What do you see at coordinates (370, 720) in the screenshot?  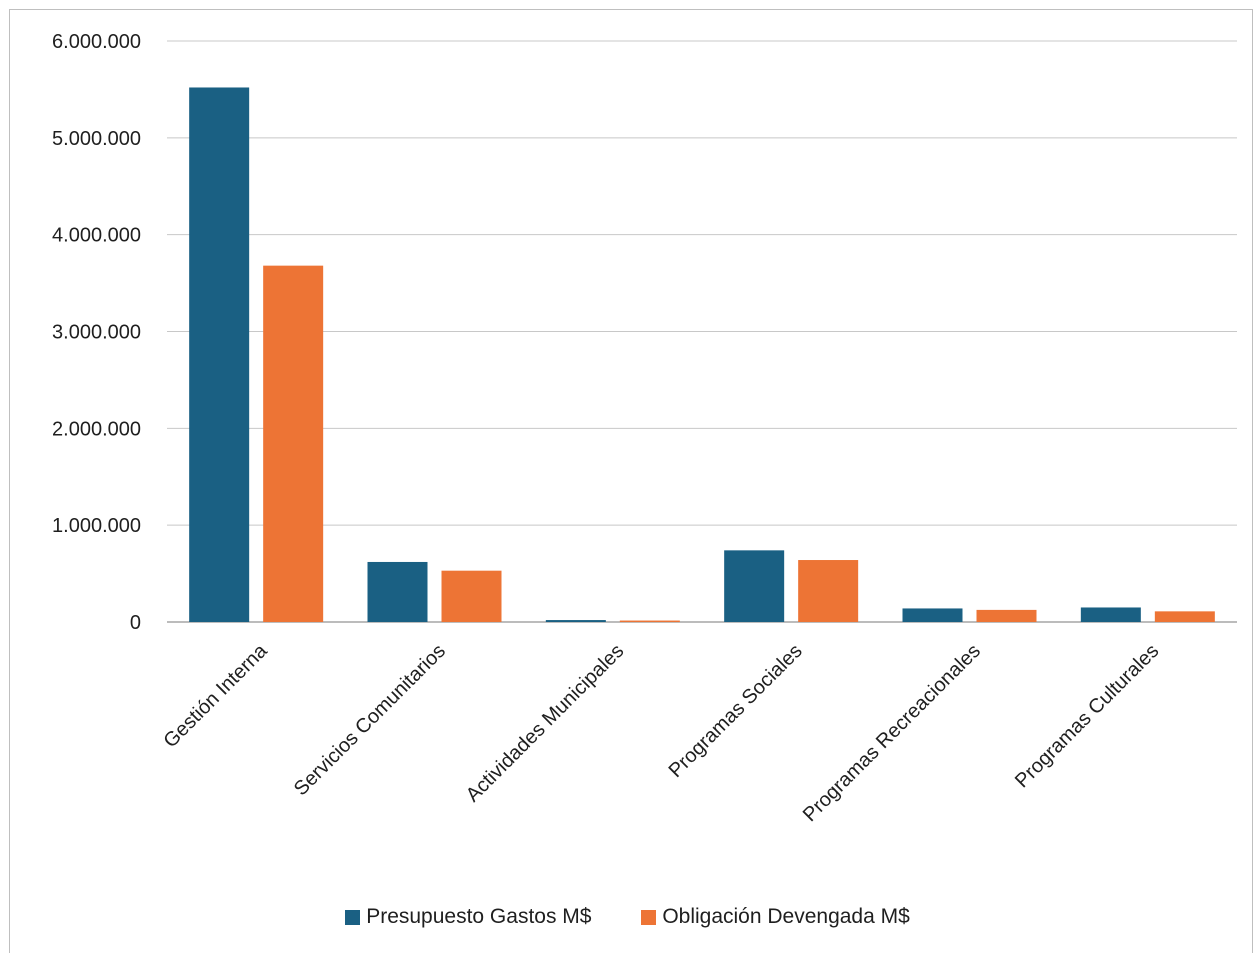 I see `x-category-label: Servicios Comunitarios` at bounding box center [370, 720].